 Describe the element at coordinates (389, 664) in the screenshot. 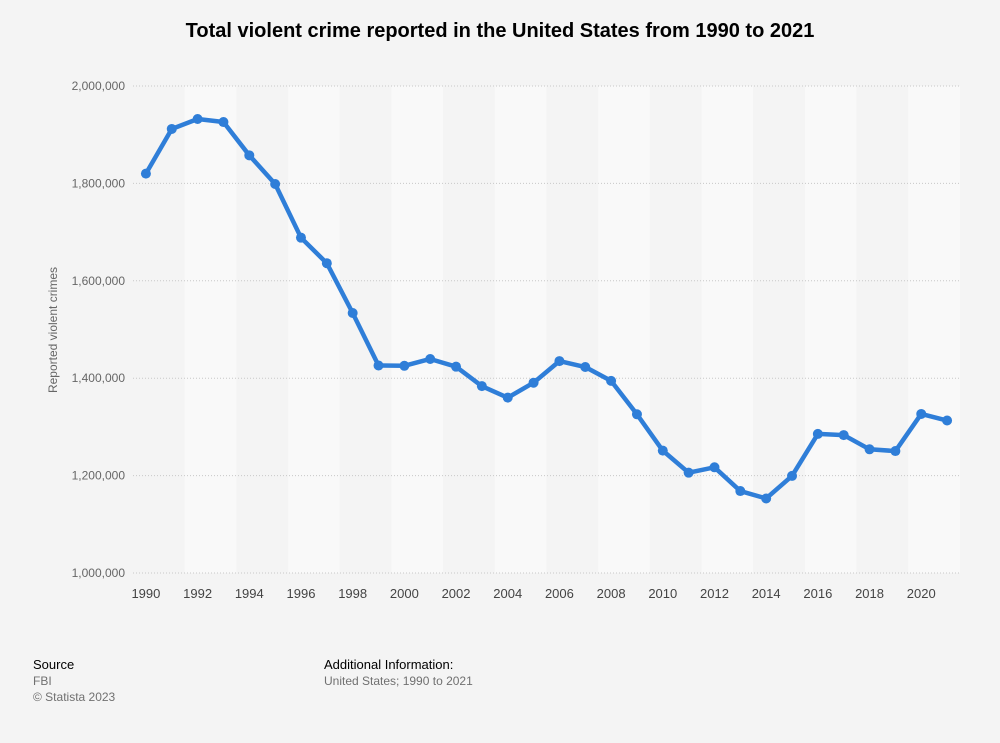

I see `additional-info-heading: Additional Information:` at that location.